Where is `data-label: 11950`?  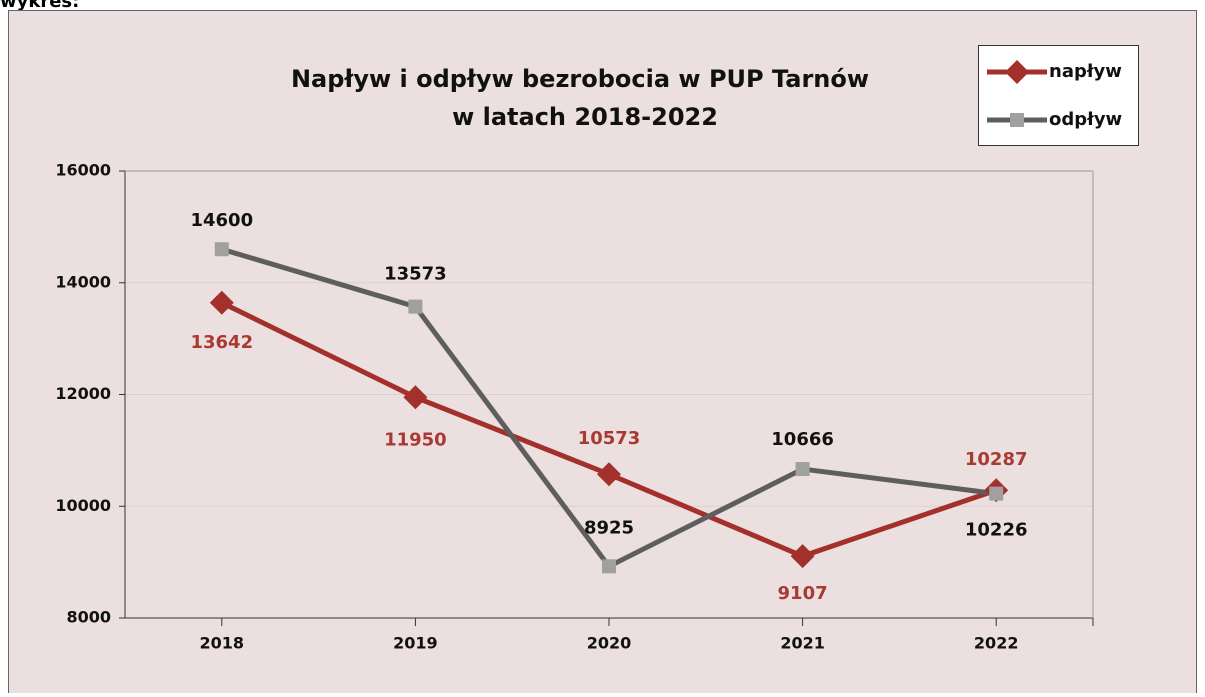
data-label: 11950 is located at coordinates (415, 439).